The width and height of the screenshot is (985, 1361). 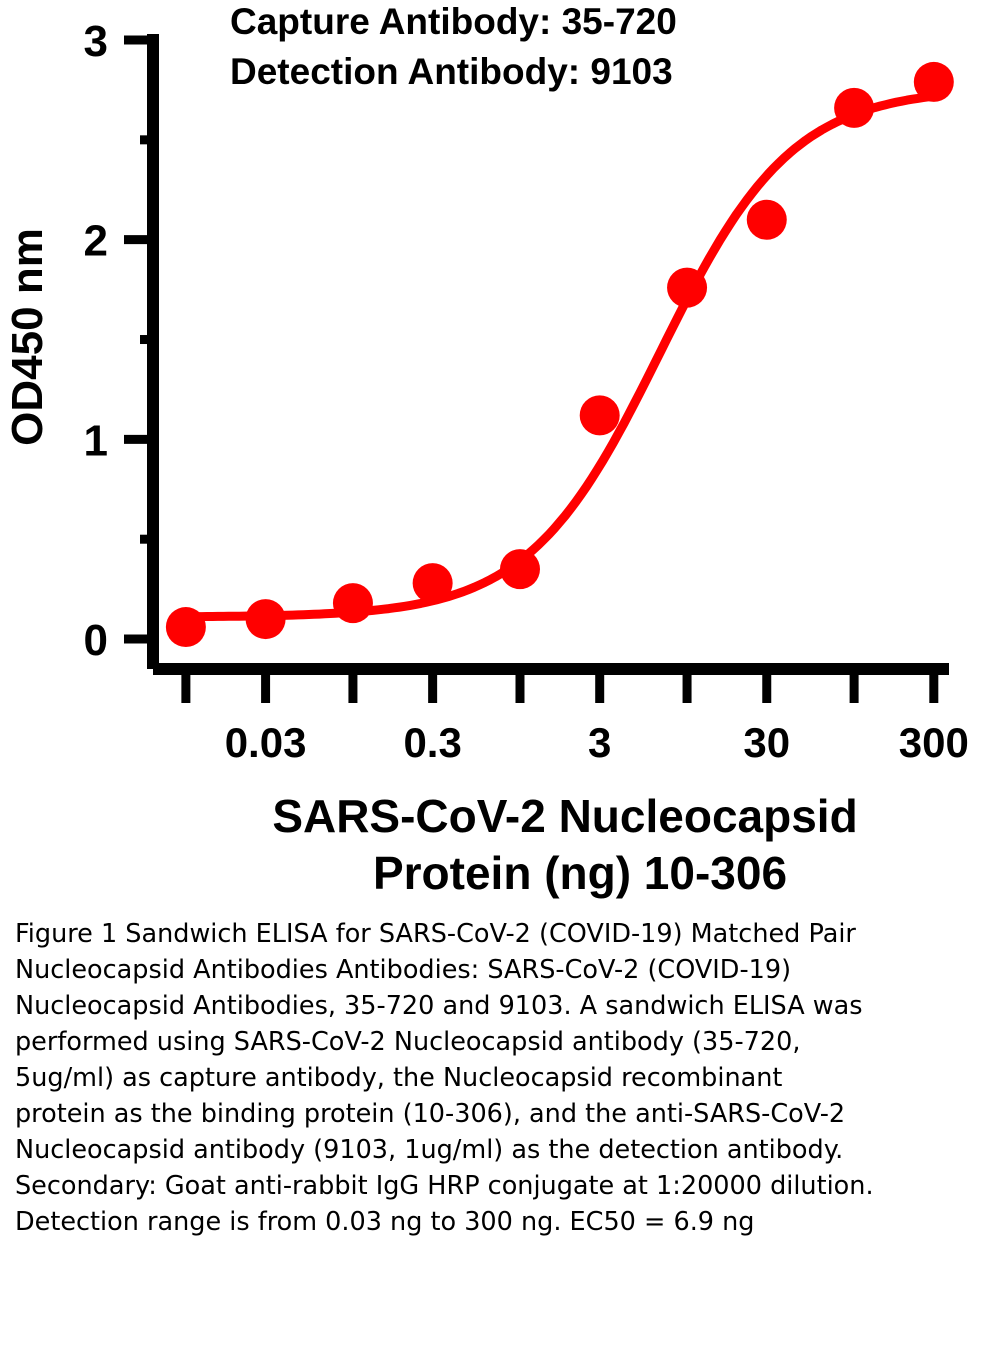 What do you see at coordinates (96, 41) in the screenshot?
I see `y-tick-label: 3` at bounding box center [96, 41].